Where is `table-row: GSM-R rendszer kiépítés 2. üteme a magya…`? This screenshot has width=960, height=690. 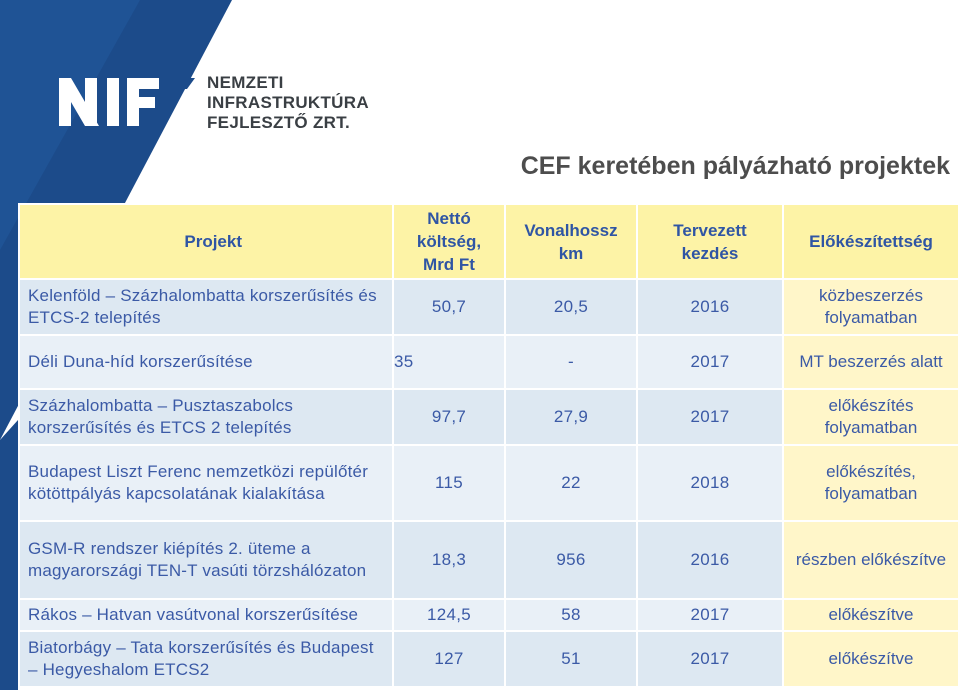 table-row: GSM-R rendszer kiépítés 2. üteme a magya… is located at coordinates (489, 560).